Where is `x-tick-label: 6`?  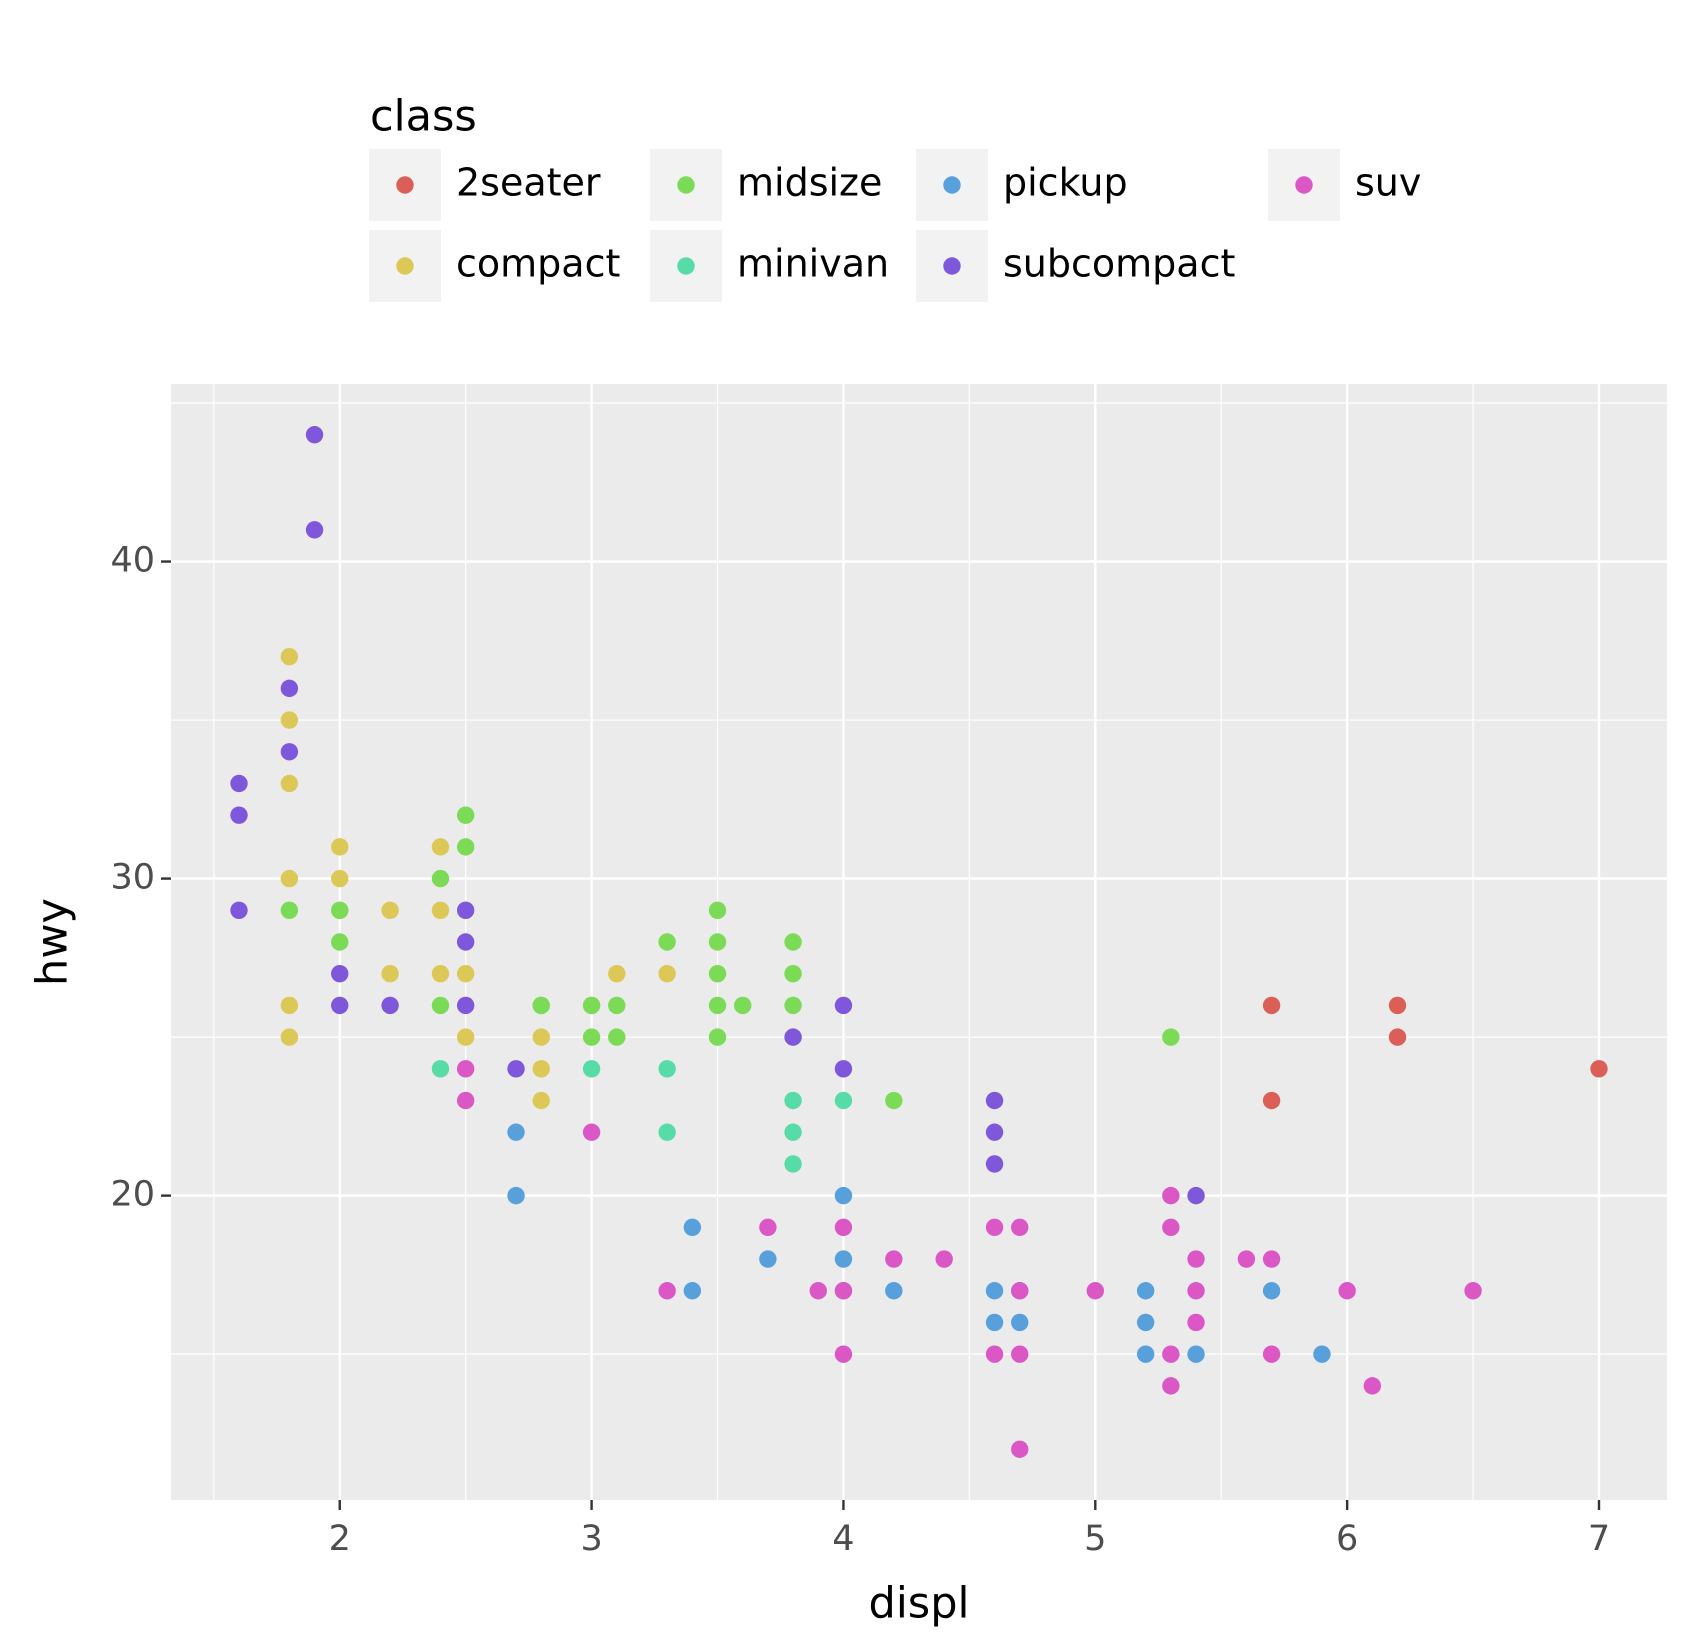 x-tick-label: 6 is located at coordinates (1347, 1539).